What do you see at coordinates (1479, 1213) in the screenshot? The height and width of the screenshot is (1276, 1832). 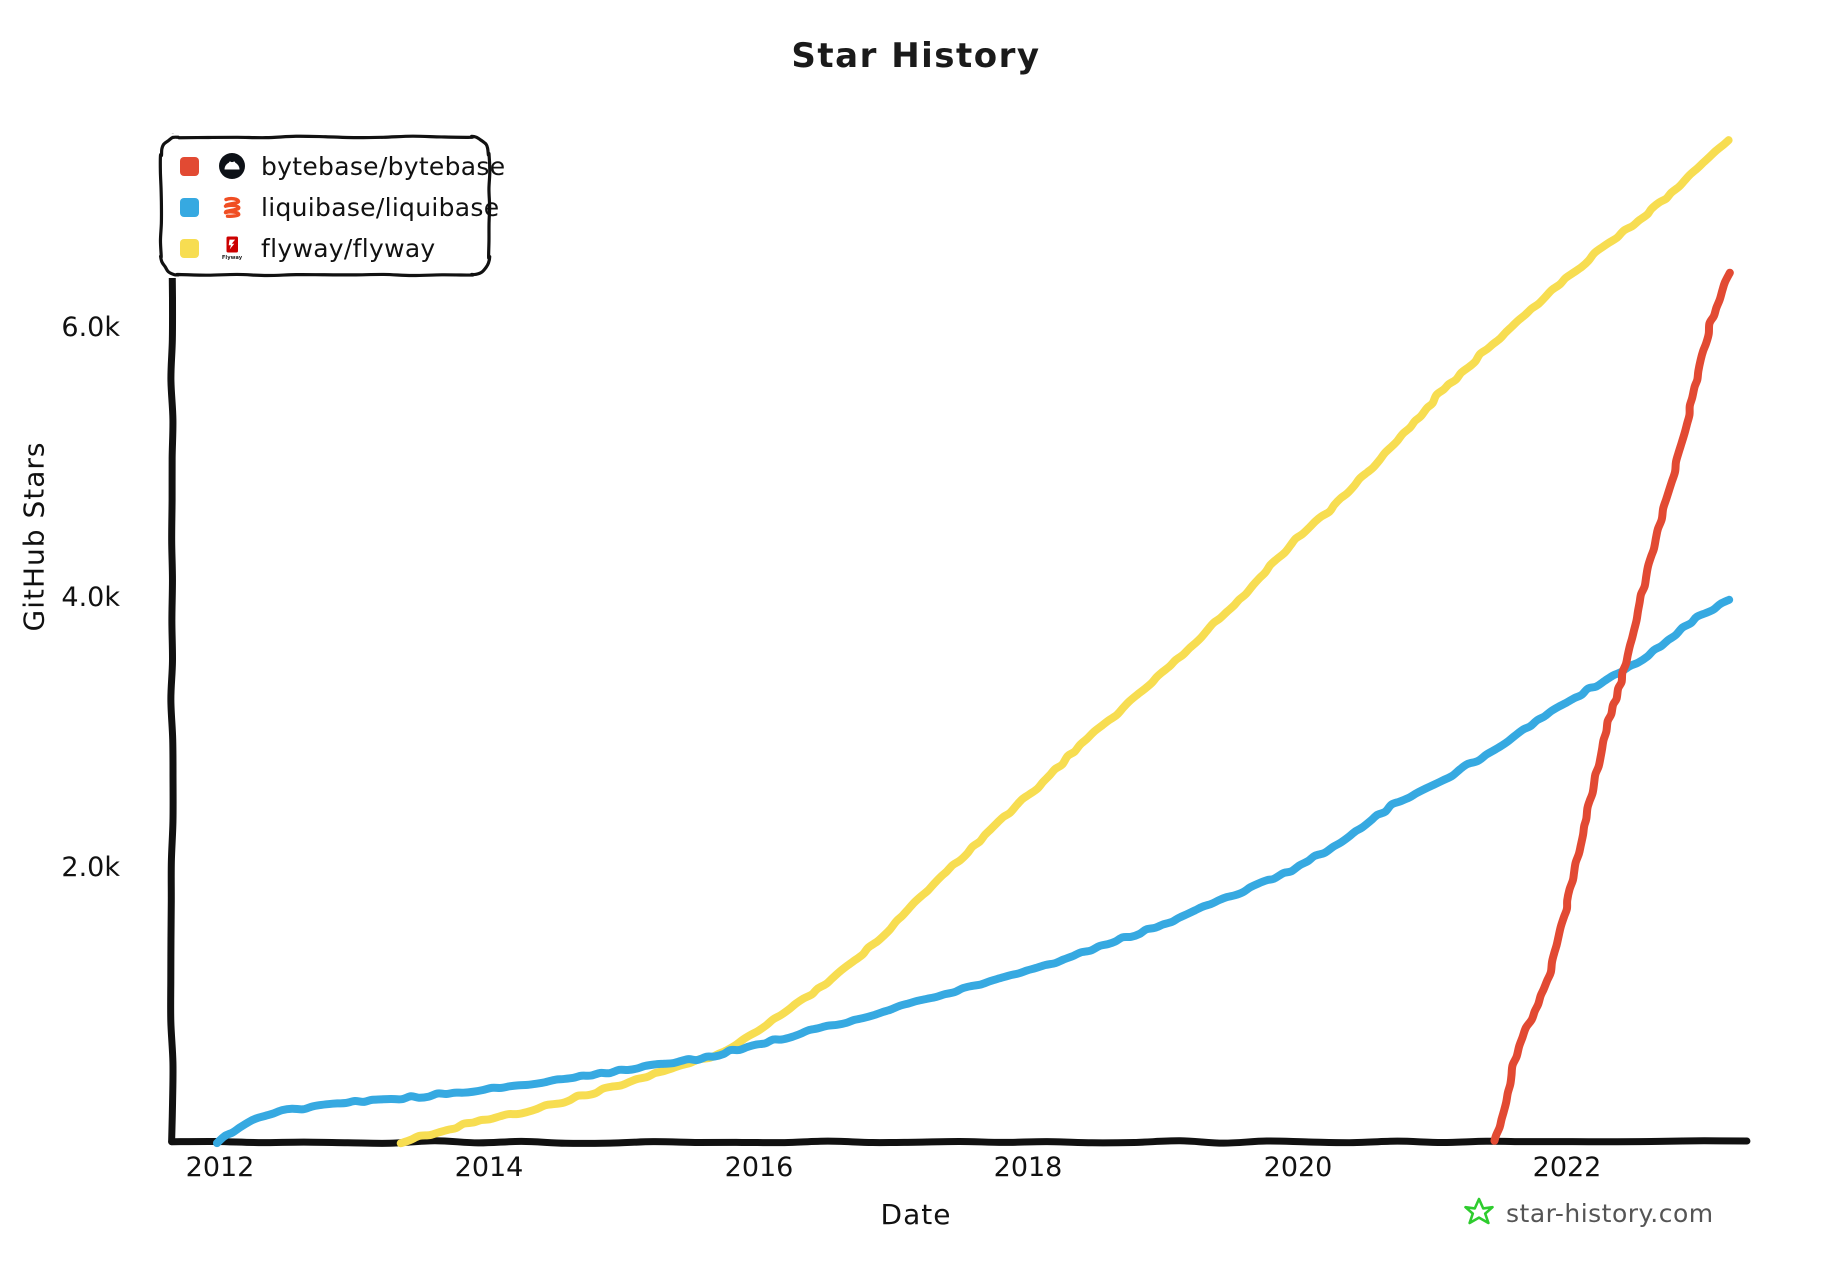 I see `star-history-star-icon` at bounding box center [1479, 1213].